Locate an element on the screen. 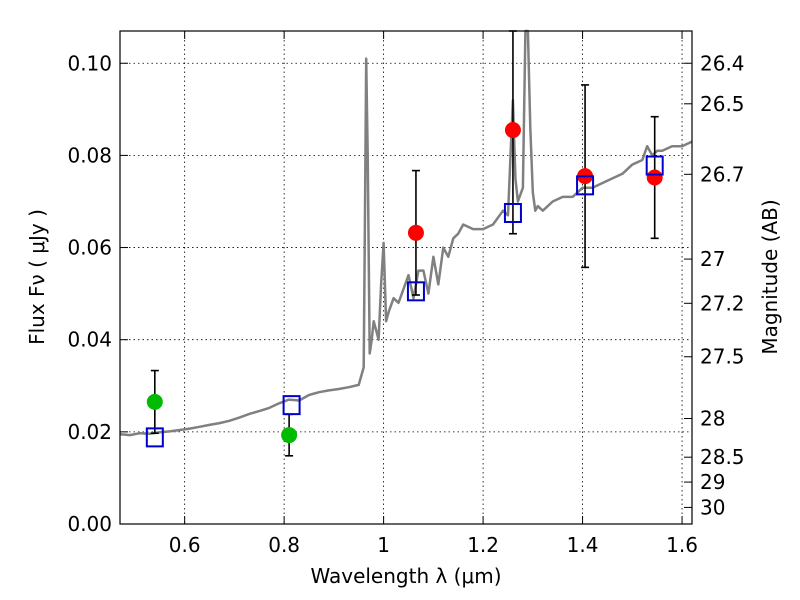 This screenshot has width=800, height=600. y-tick-label: 0.04 is located at coordinates (89, 340).